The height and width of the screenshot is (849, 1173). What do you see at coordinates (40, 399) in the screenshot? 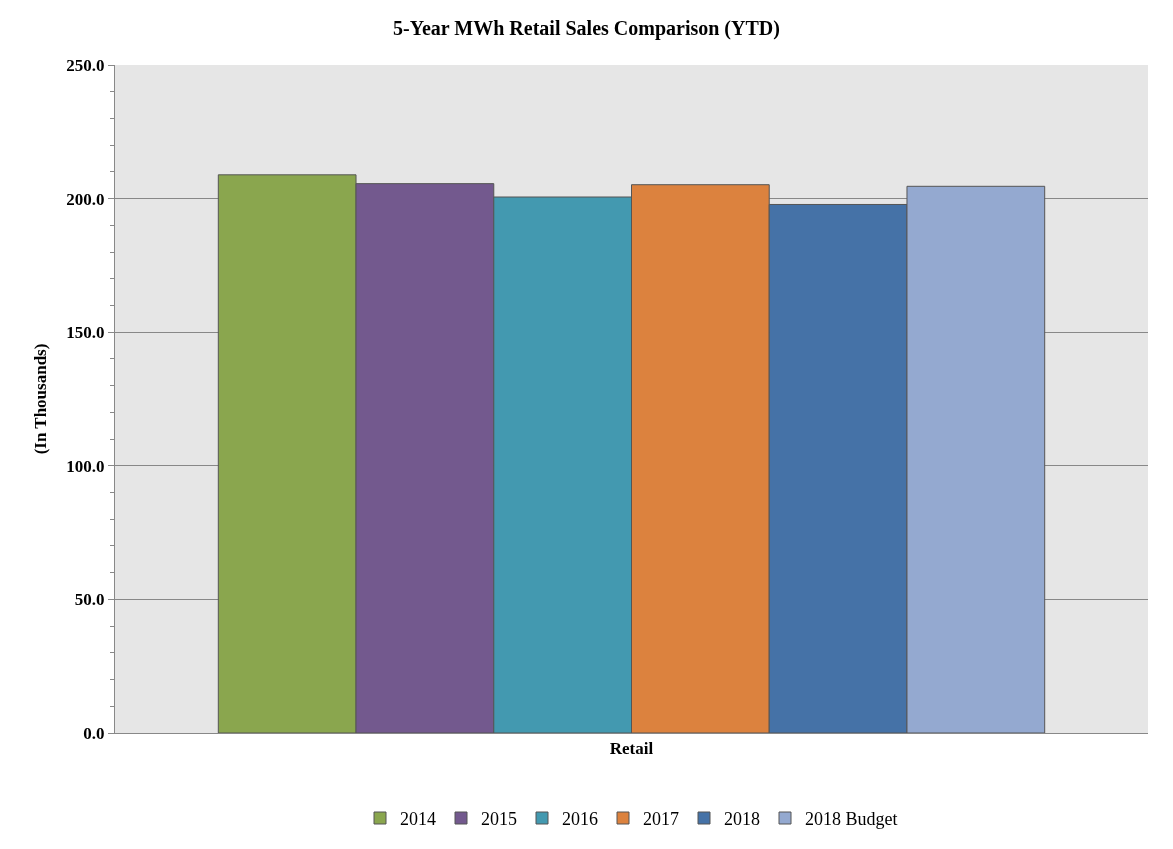
I see `y-axis-title: (In Thousands)` at bounding box center [40, 399].